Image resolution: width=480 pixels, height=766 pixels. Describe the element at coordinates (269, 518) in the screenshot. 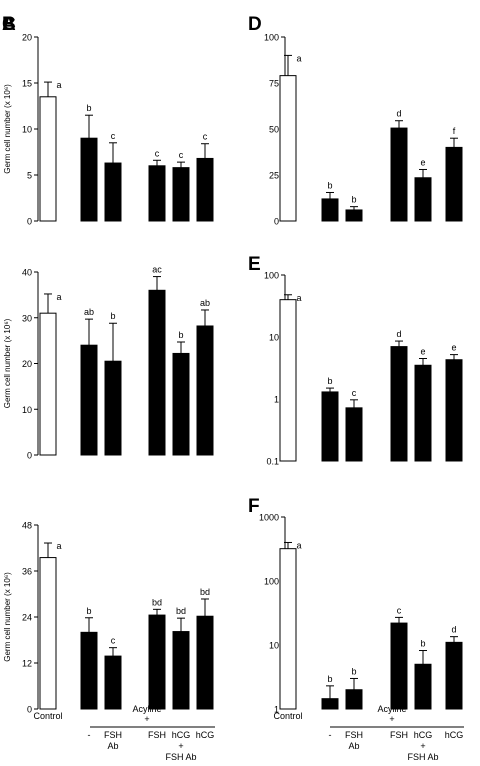

I see `panel-f-tick-label: 1000` at that location.